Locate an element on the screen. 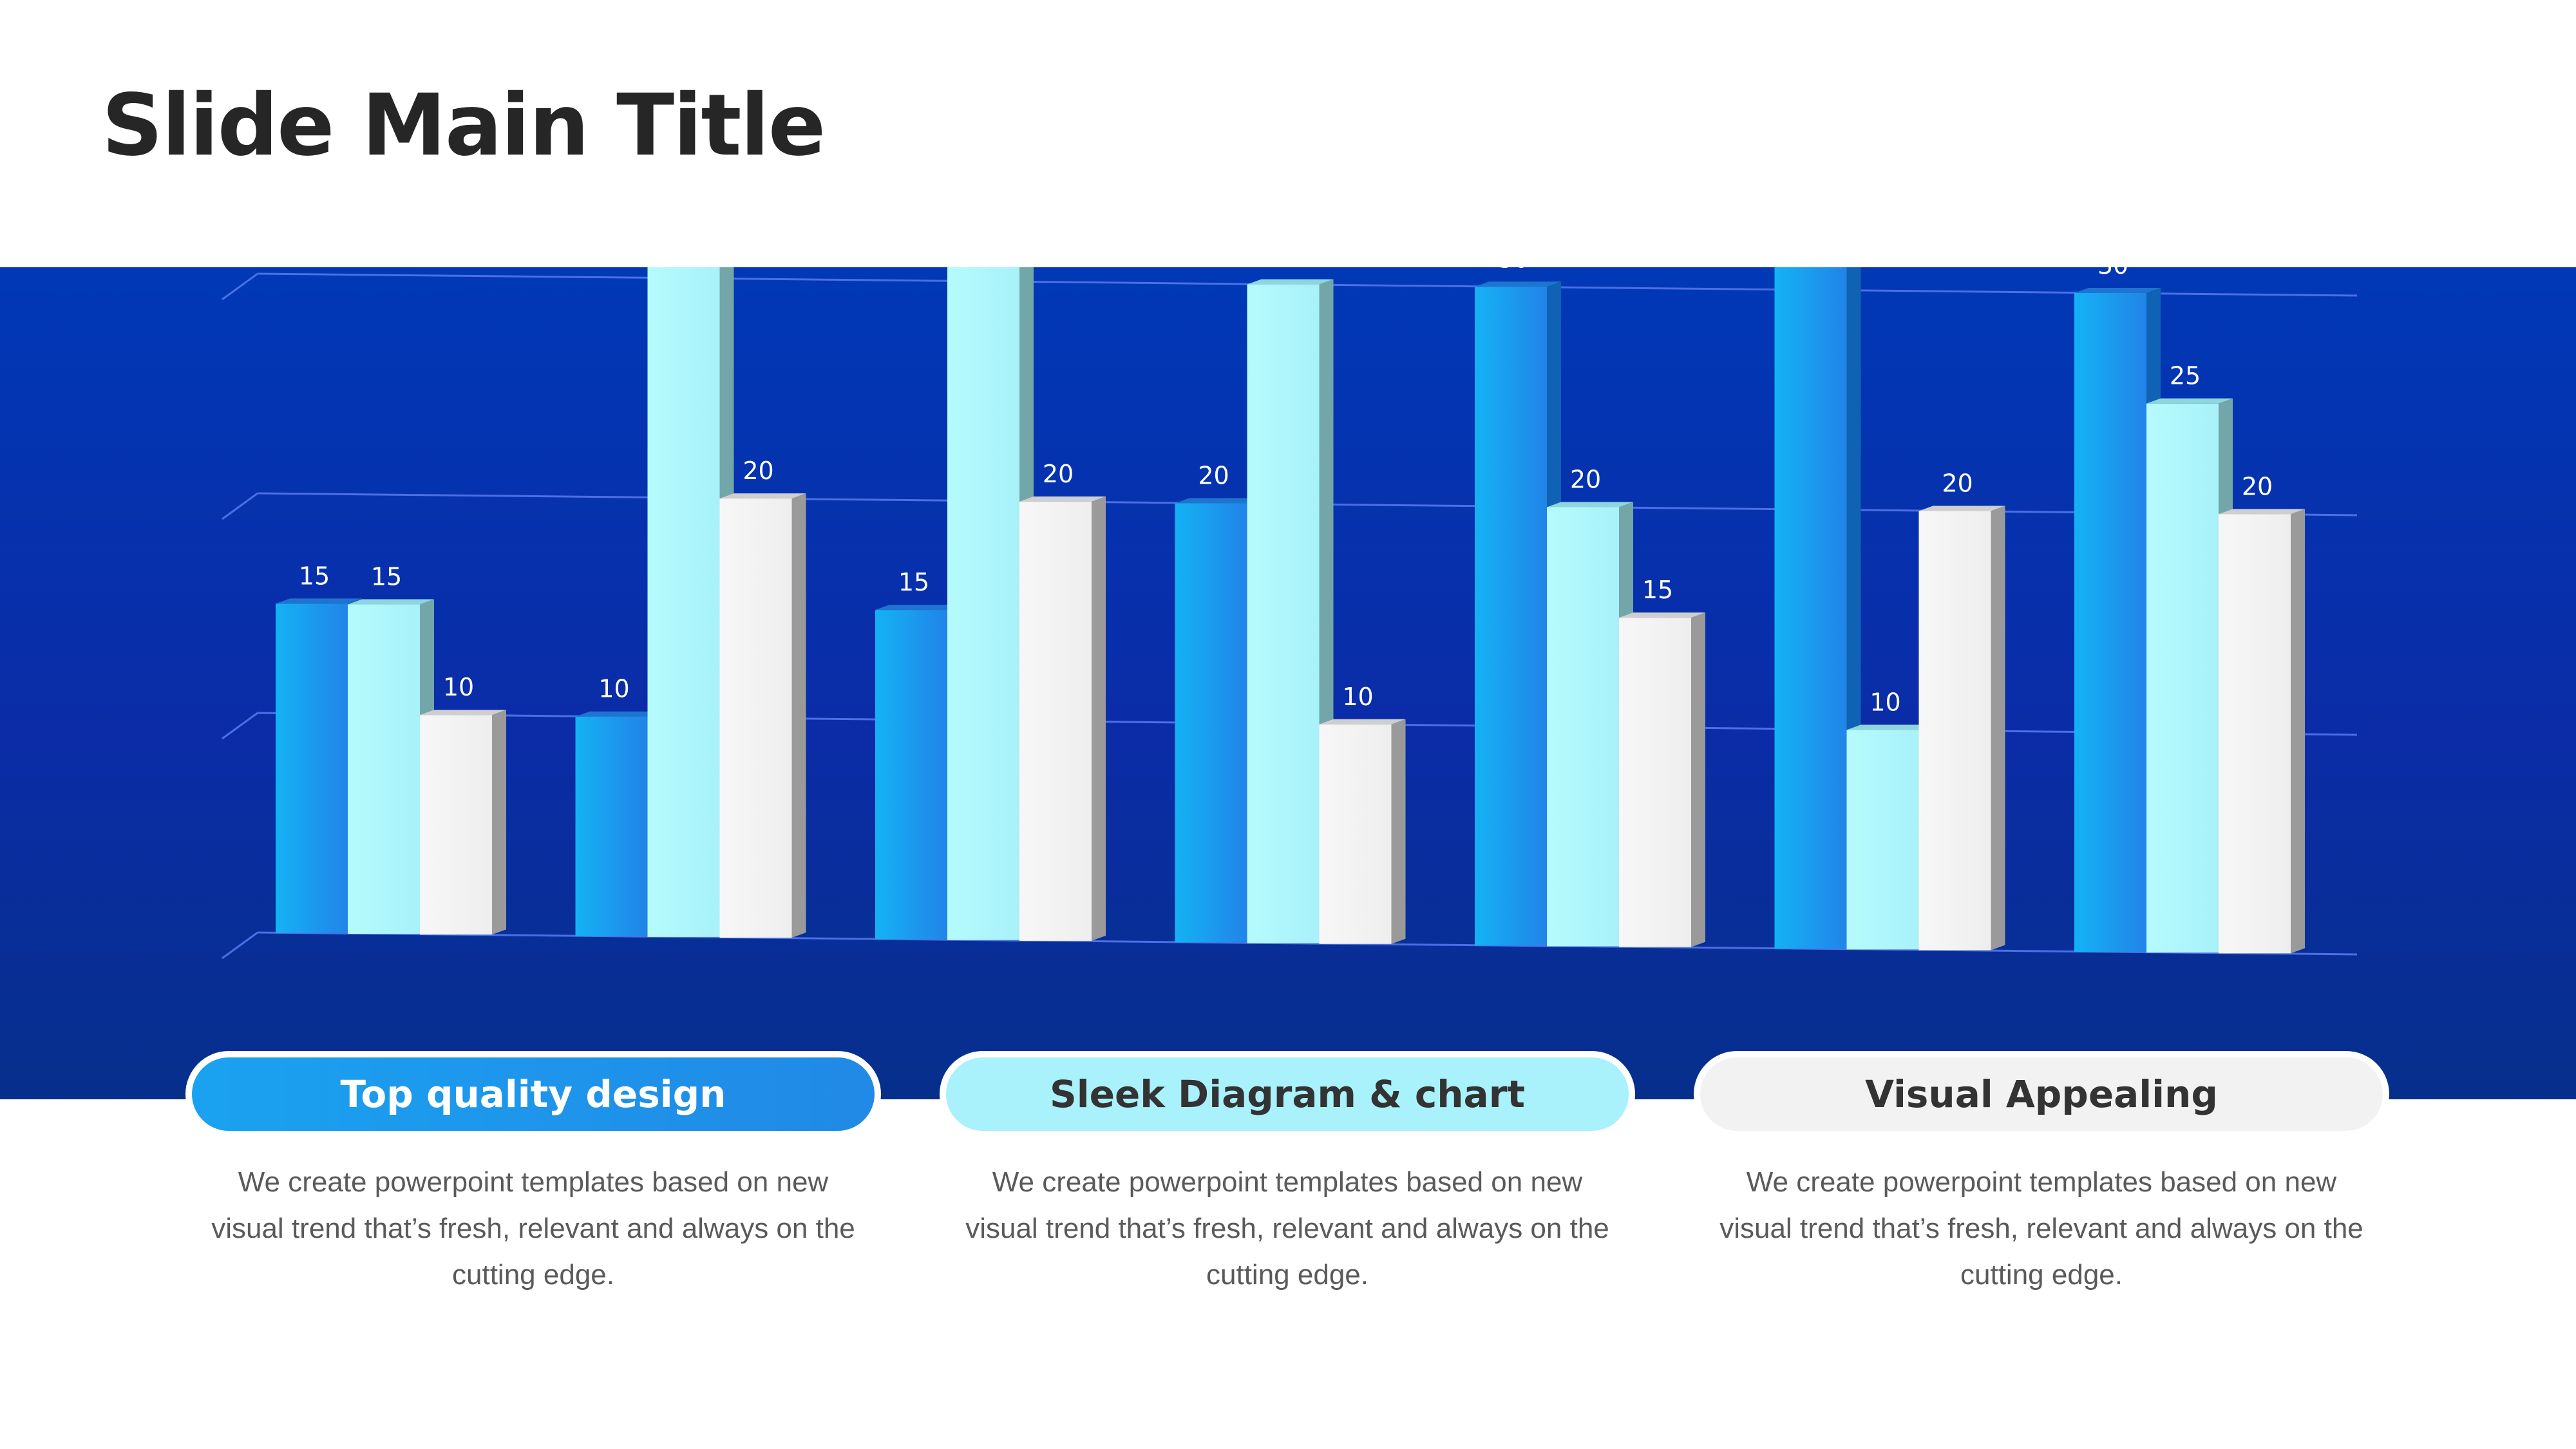 This screenshot has width=2576, height=1449. data-label-s3-c2: 20 is located at coordinates (758, 471).